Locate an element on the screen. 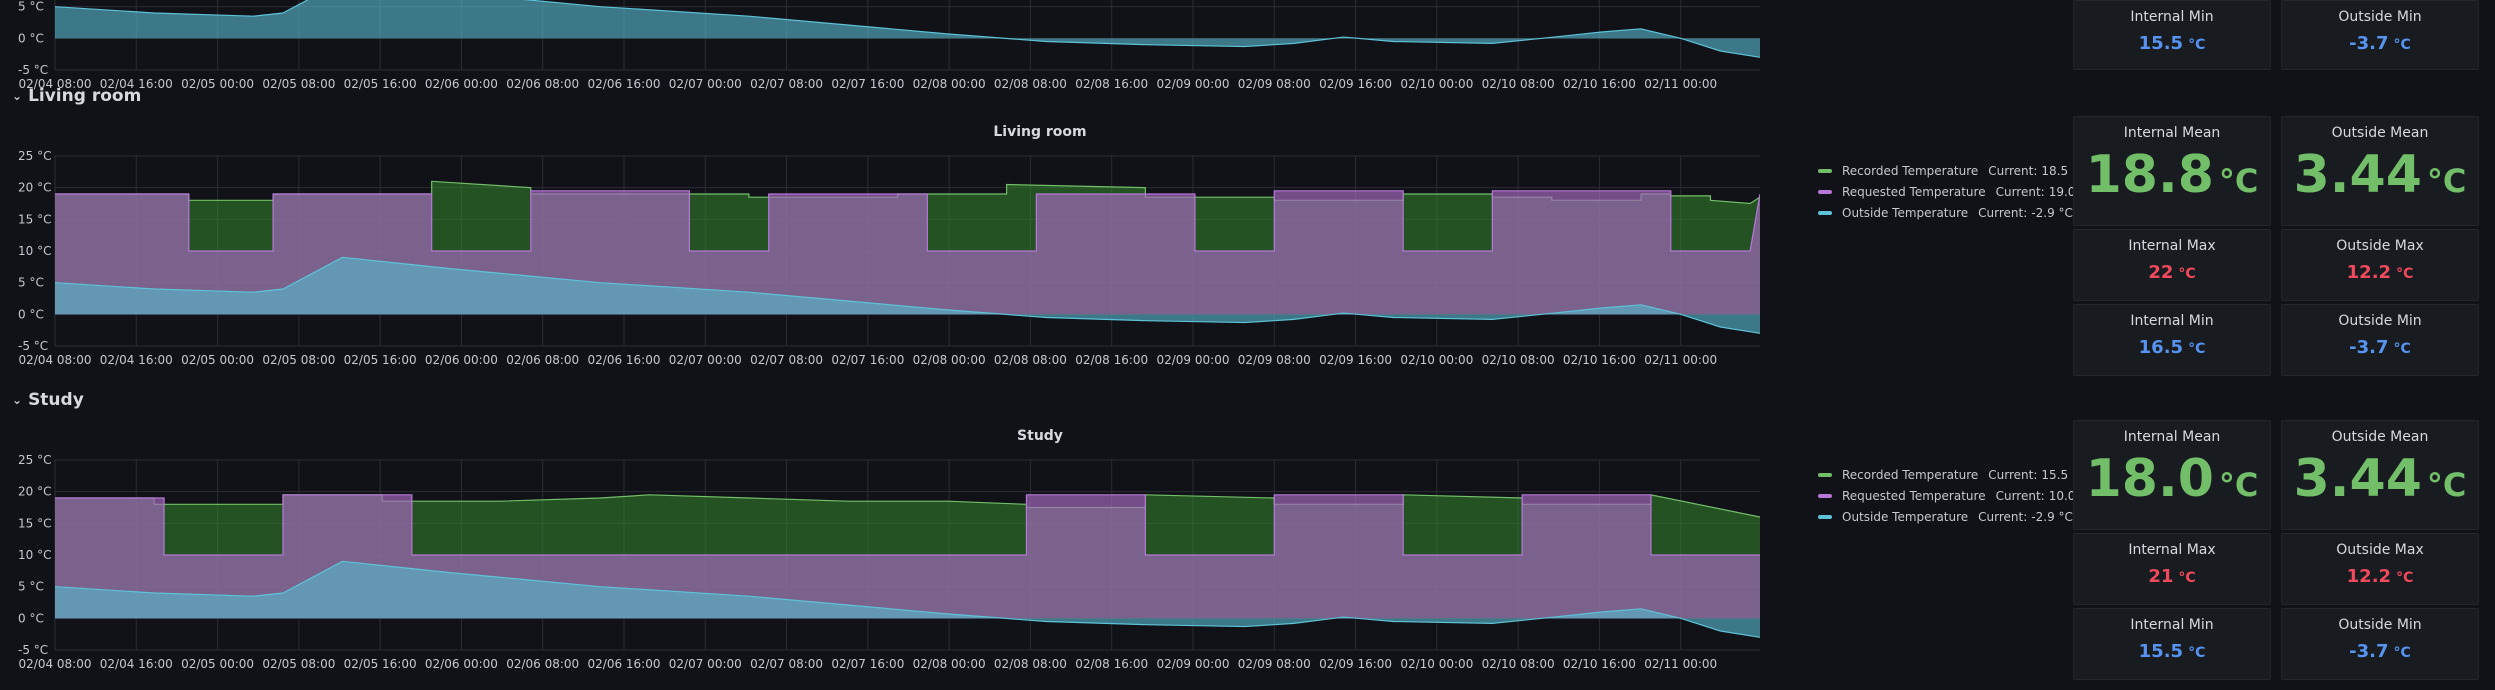  x-tick-label: 02/09 16:00 is located at coordinates (1355, 664).